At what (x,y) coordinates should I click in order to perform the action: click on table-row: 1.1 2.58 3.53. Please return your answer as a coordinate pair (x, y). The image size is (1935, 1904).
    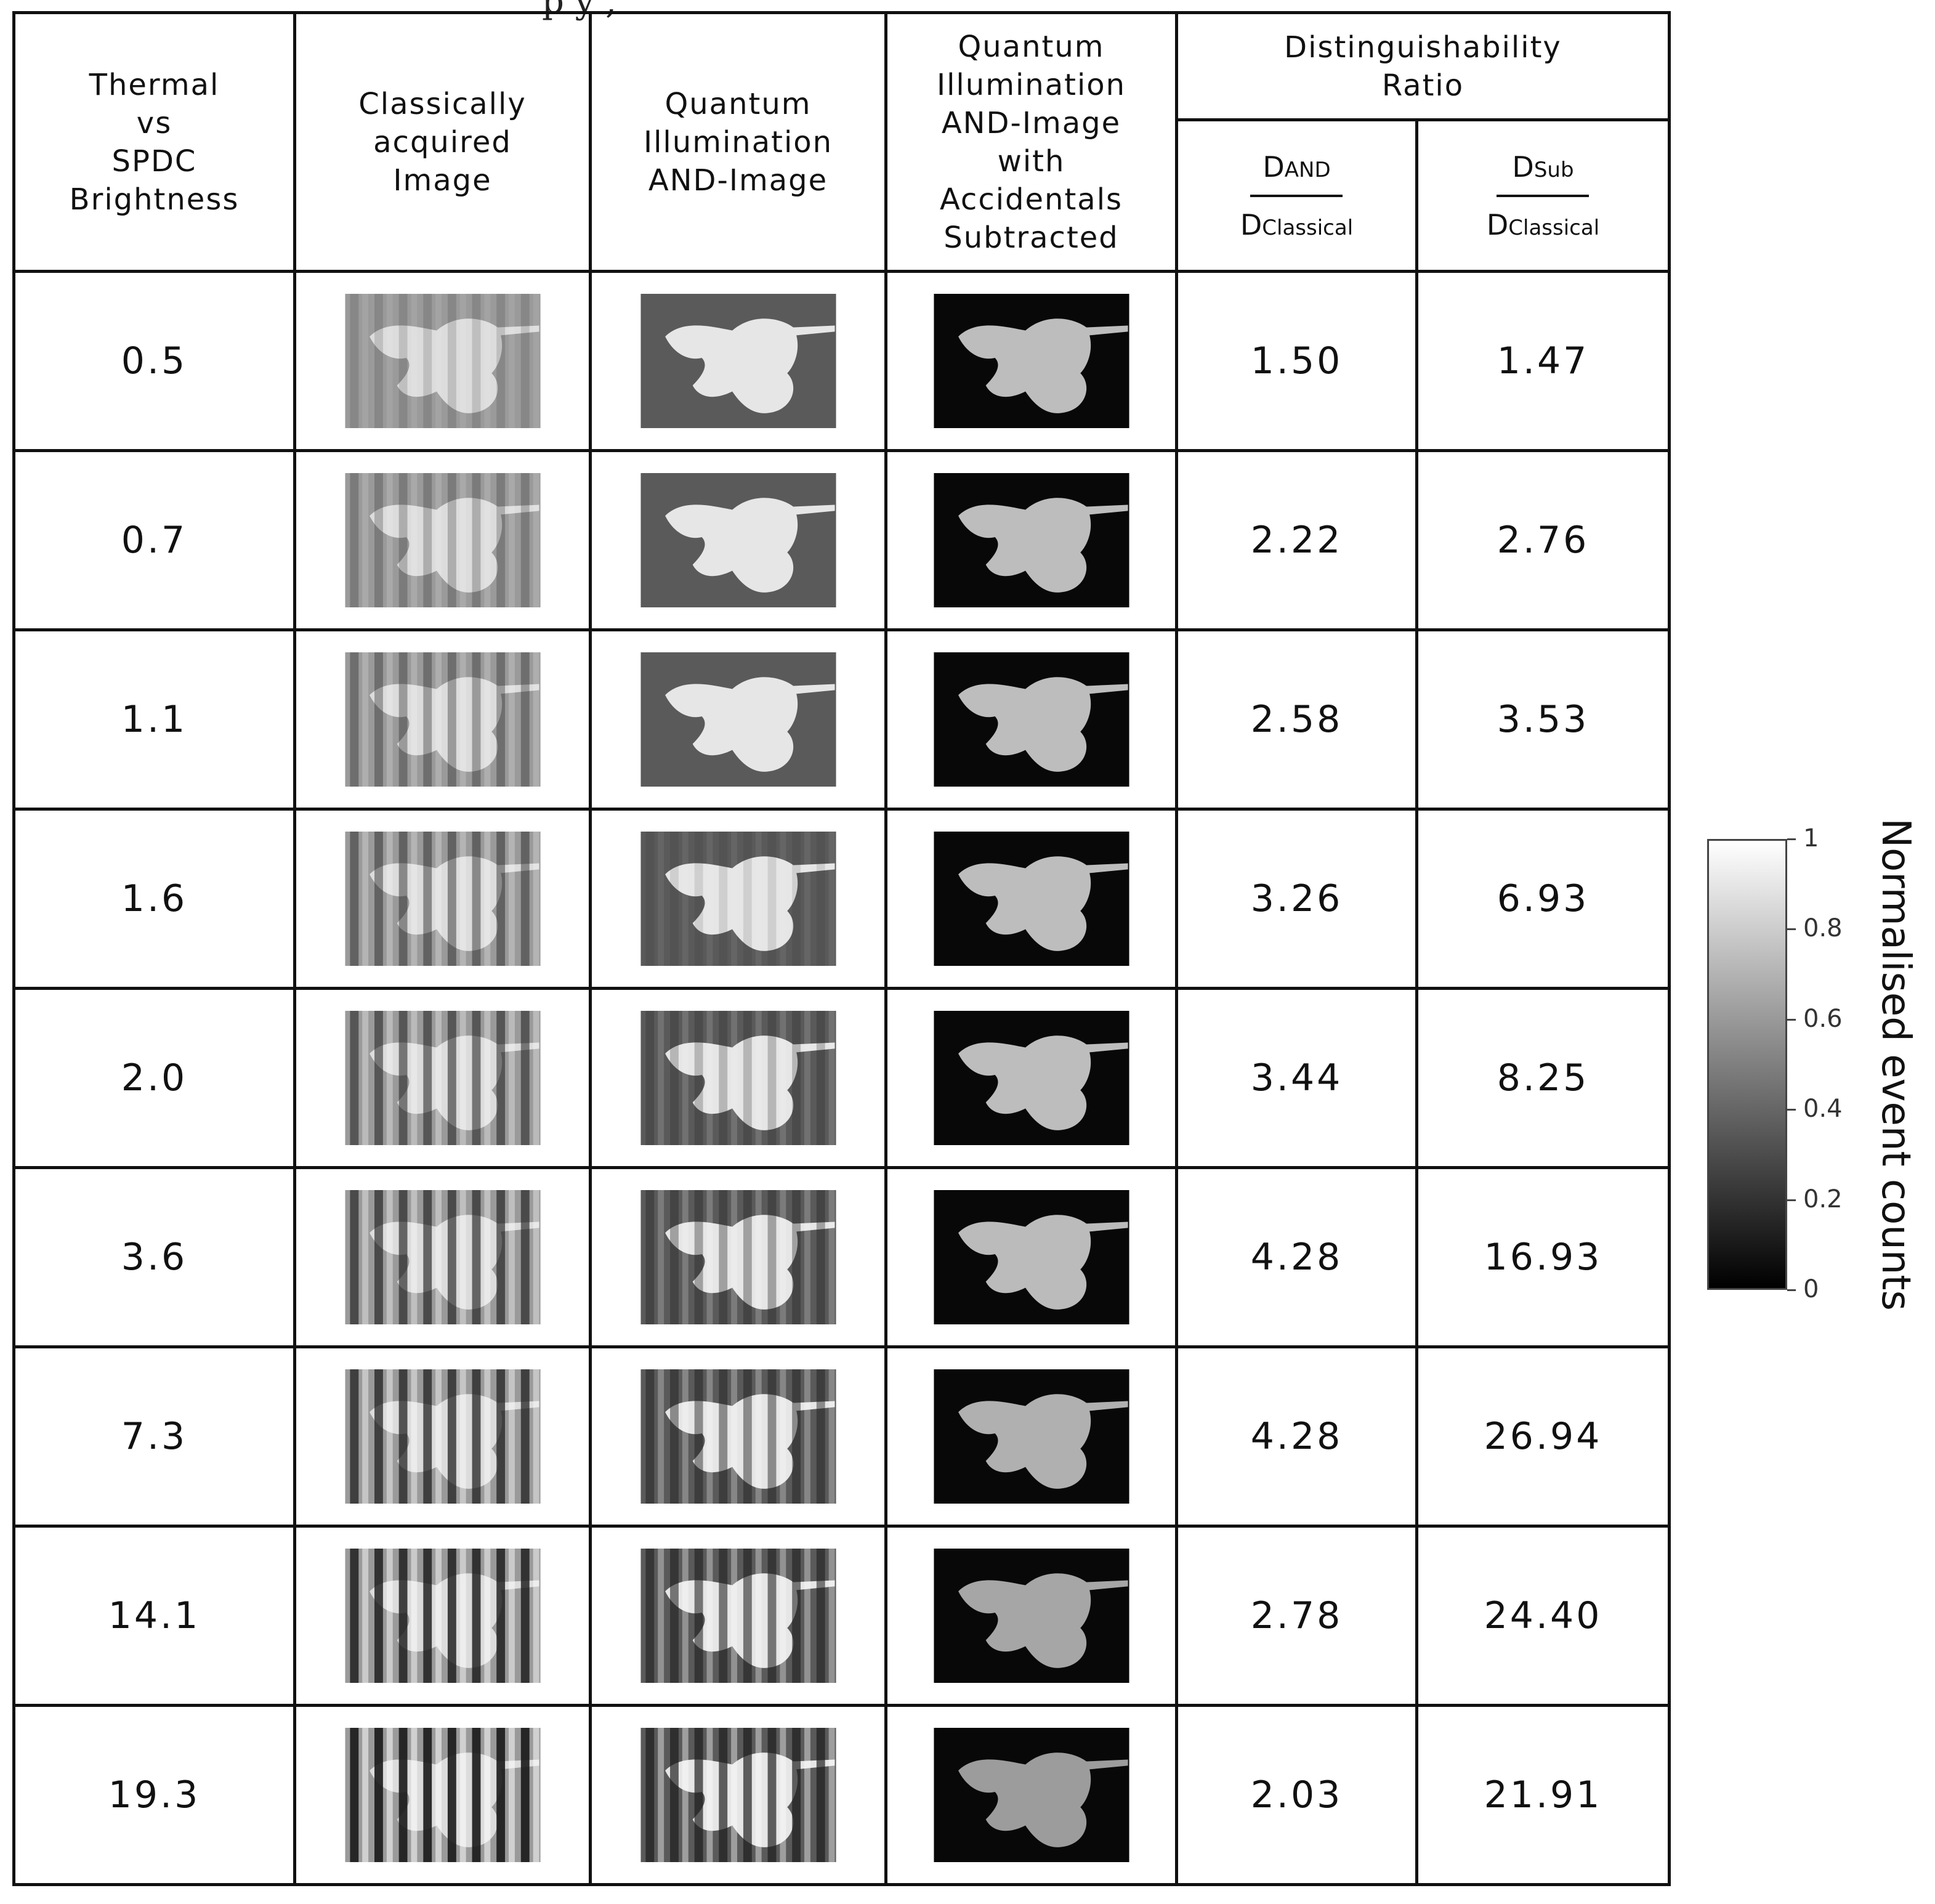
    Looking at the image, I should click on (841, 719).